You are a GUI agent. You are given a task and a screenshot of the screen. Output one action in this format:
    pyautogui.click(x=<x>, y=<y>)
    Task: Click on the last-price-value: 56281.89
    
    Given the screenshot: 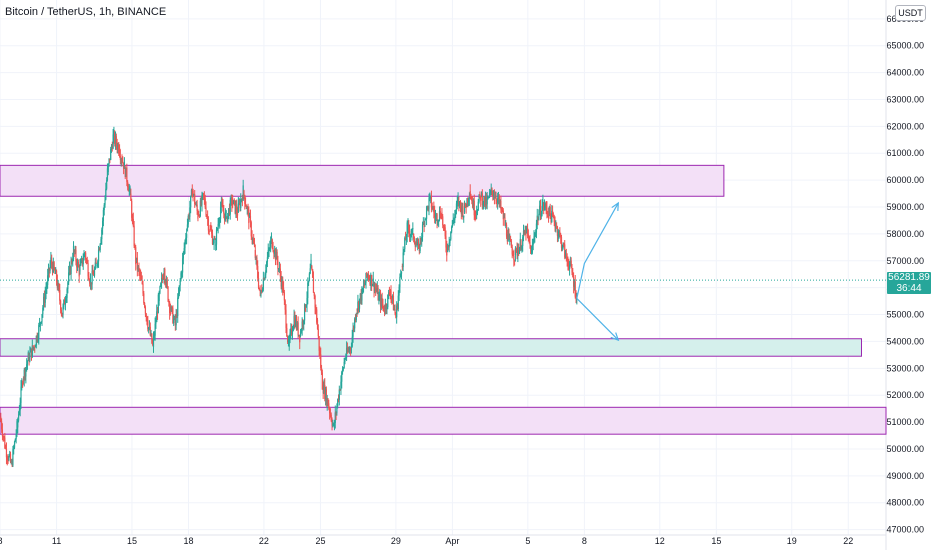 What is the action you would take?
    pyautogui.click(x=909, y=277)
    